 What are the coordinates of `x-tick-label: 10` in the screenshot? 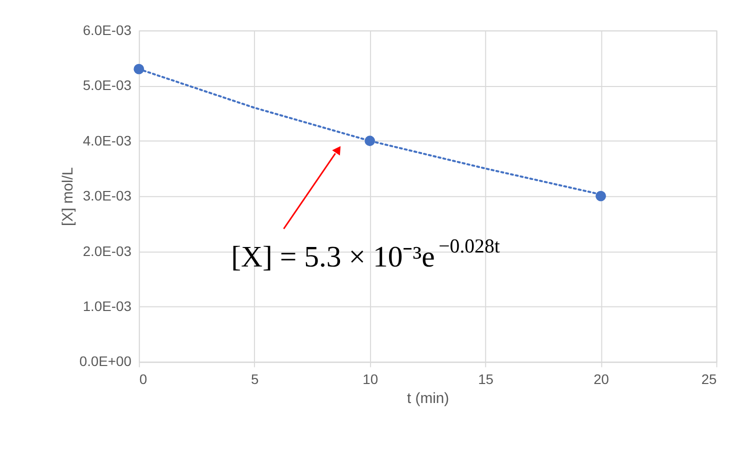 It's located at (370, 379).